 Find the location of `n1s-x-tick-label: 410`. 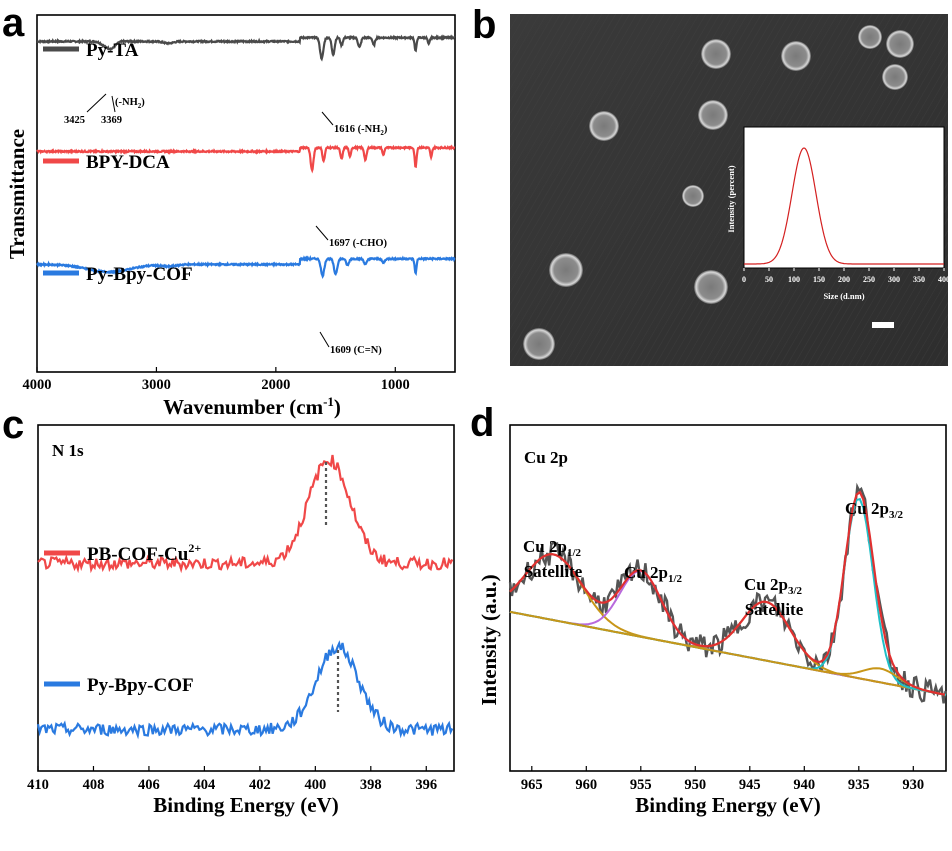

n1s-x-tick-label: 410 is located at coordinates (38, 785).